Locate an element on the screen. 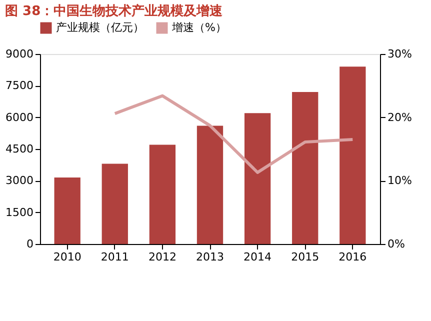  y-tick-label: 1500 is located at coordinates (20, 212).